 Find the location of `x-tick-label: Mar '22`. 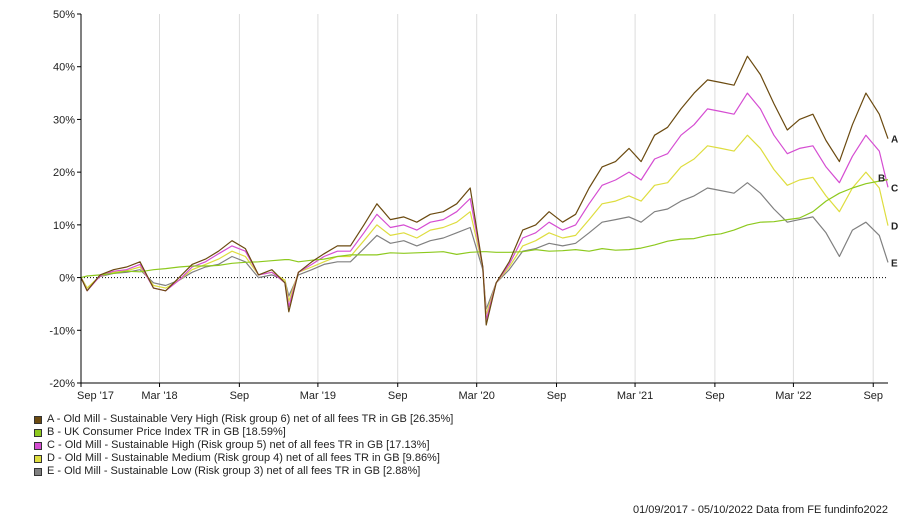

x-tick-label: Mar '22 is located at coordinates (793, 396).